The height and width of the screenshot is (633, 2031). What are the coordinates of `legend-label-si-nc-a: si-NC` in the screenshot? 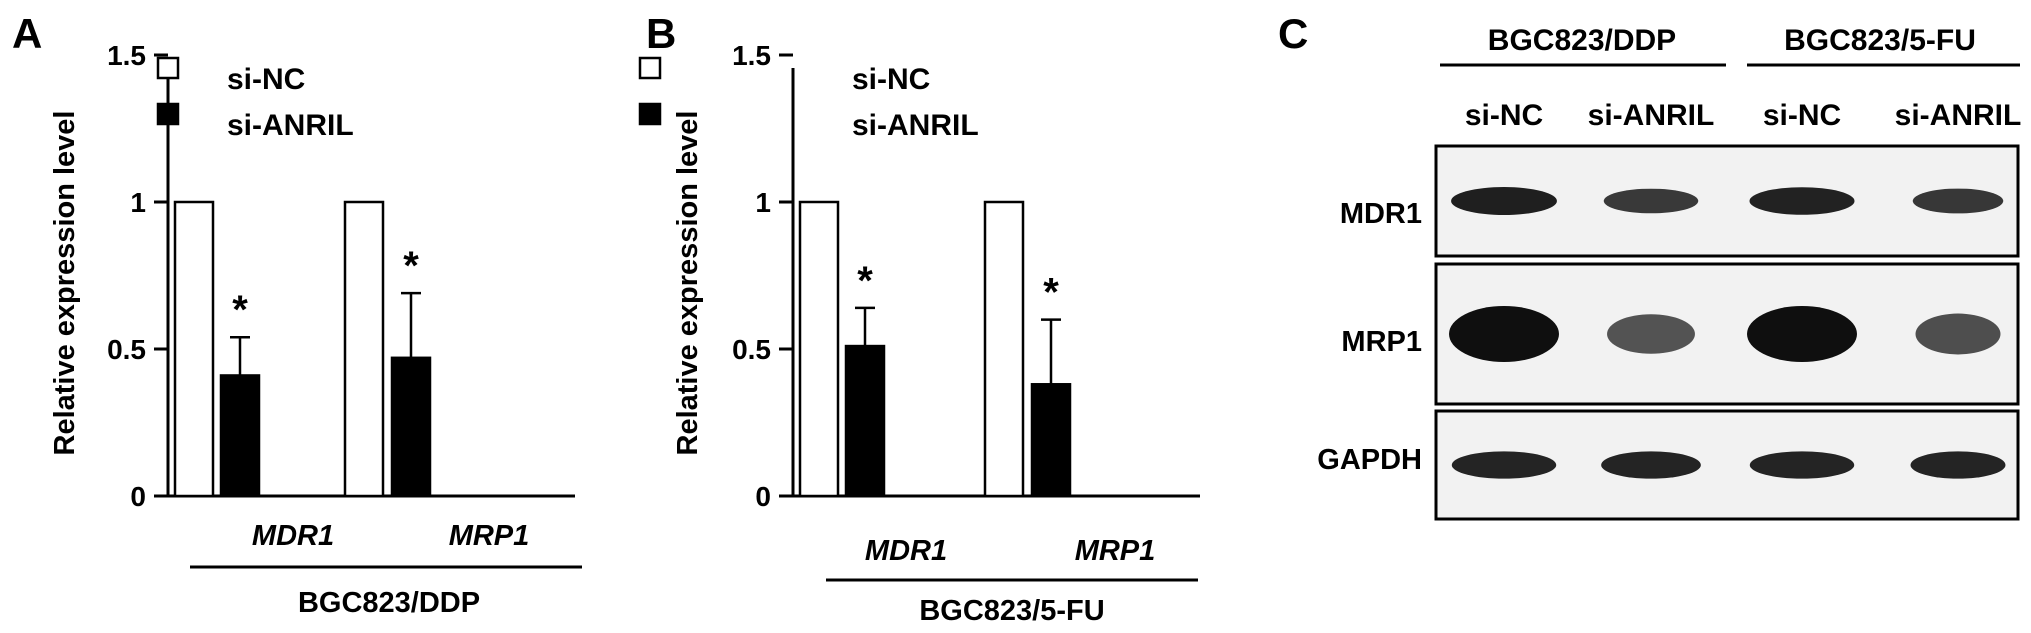 It's located at (266, 79).